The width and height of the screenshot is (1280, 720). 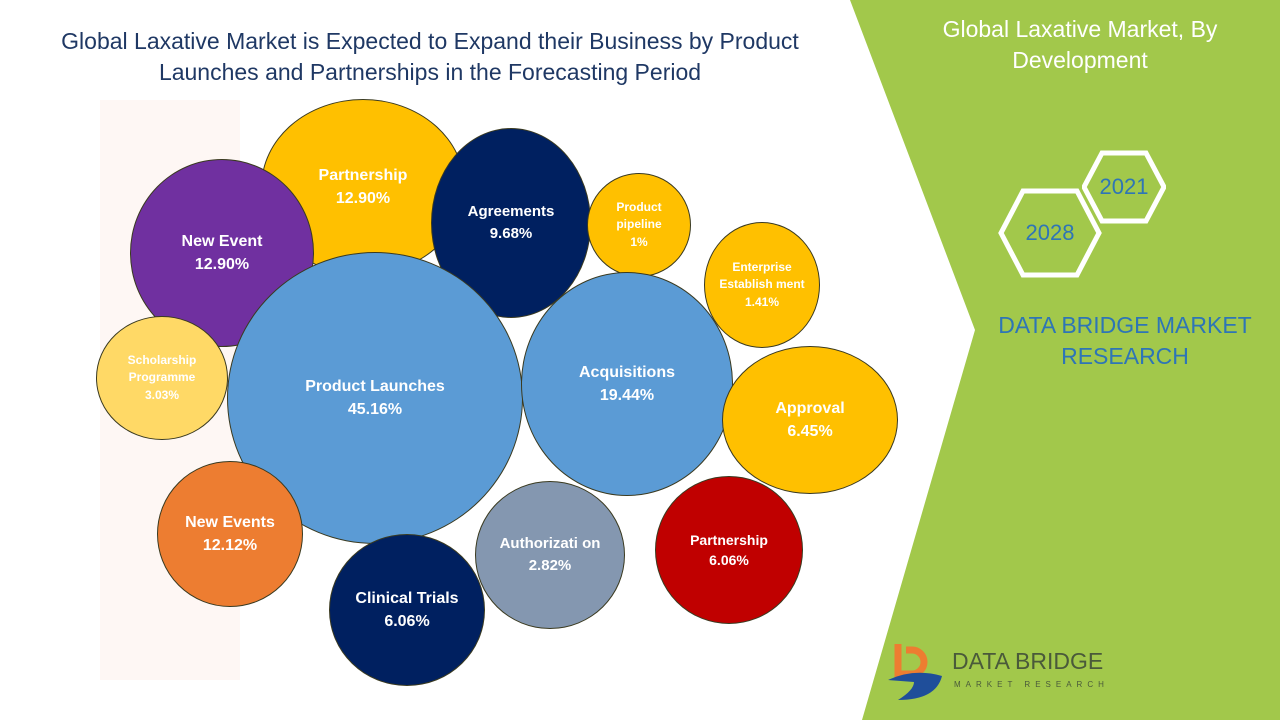 I want to click on bubble-label: Clinical Trials, so click(x=407, y=598).